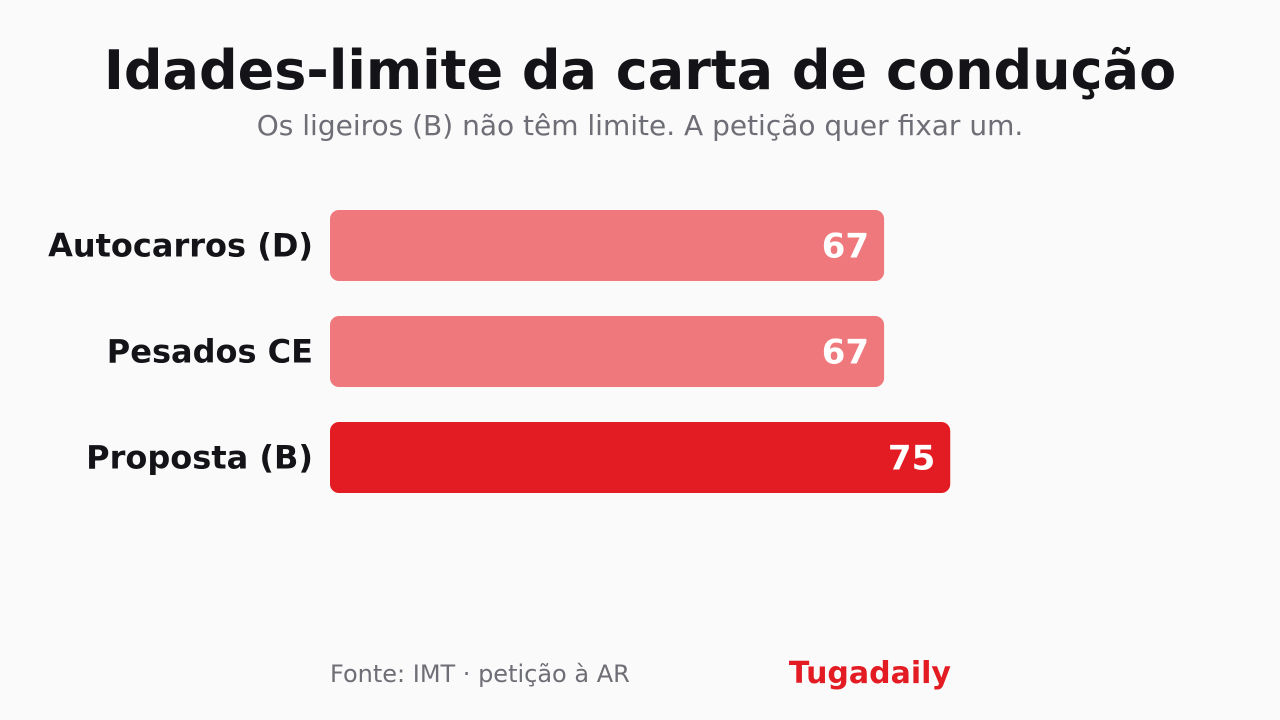 This screenshot has height=720, width=1280. What do you see at coordinates (845, 353) in the screenshot?
I see `value-label-pesados-ce: 67` at bounding box center [845, 353].